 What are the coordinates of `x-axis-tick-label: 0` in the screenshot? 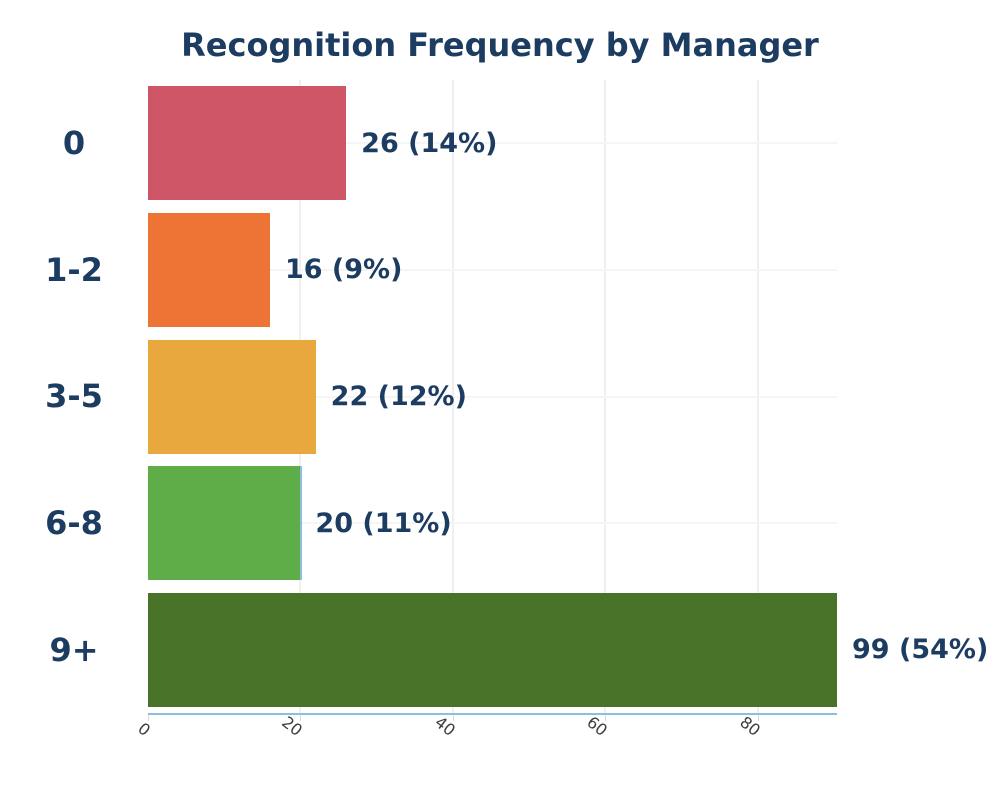 It's located at (144, 729).